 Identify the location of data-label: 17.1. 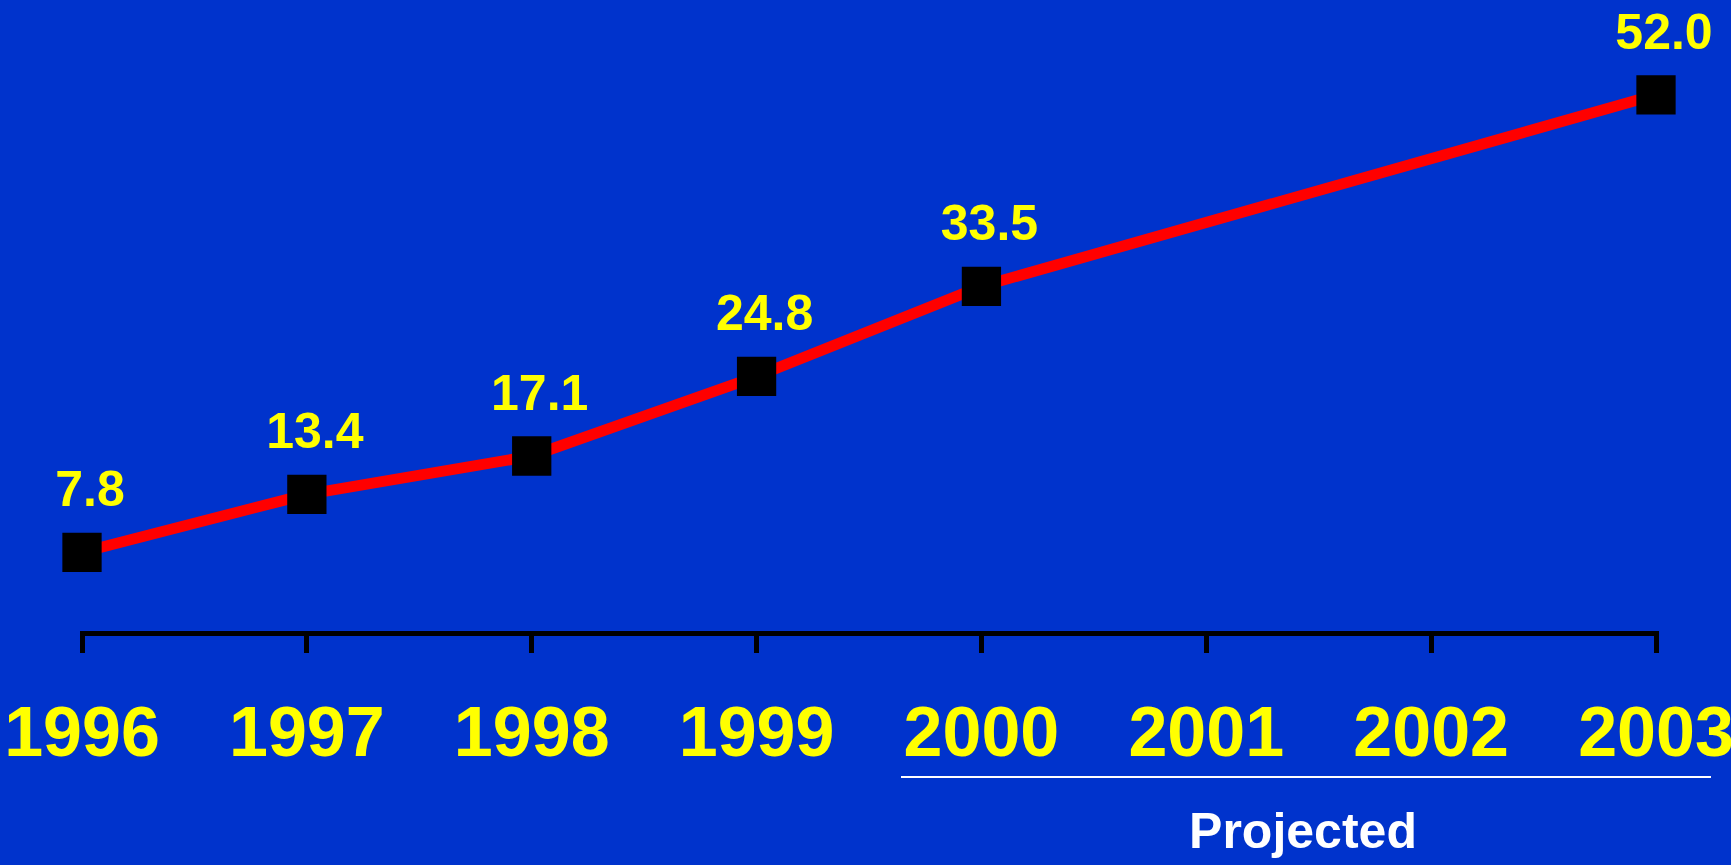
(540, 393).